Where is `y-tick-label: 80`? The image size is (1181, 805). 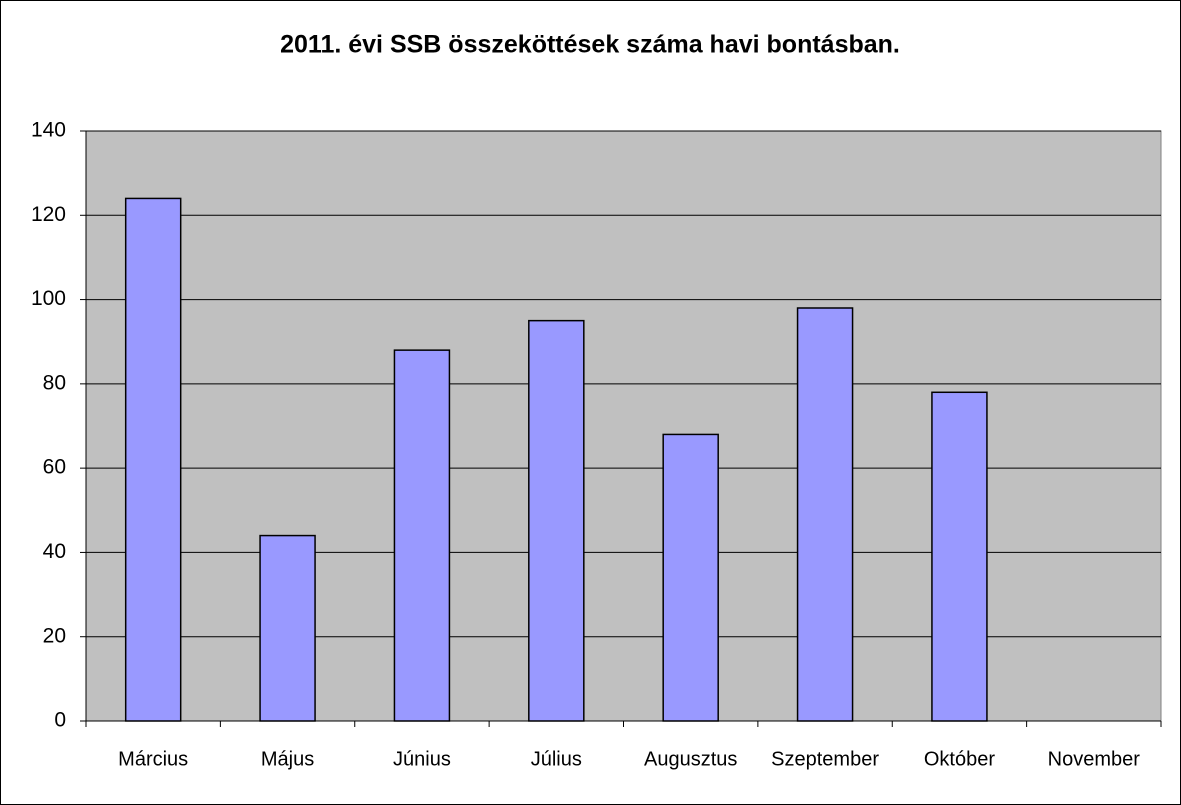 y-tick-label: 80 is located at coordinates (54, 382).